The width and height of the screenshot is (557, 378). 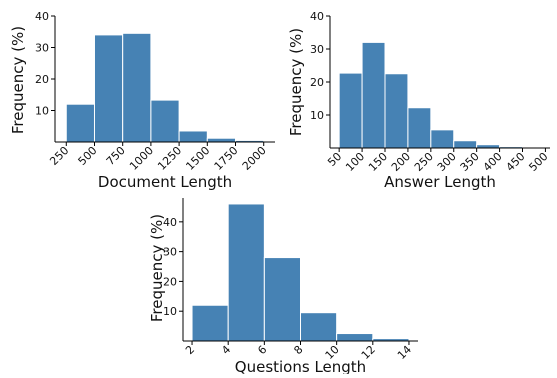 What do you see at coordinates (116, 156) in the screenshot?
I see `x-tick-label: 750` at bounding box center [116, 156].